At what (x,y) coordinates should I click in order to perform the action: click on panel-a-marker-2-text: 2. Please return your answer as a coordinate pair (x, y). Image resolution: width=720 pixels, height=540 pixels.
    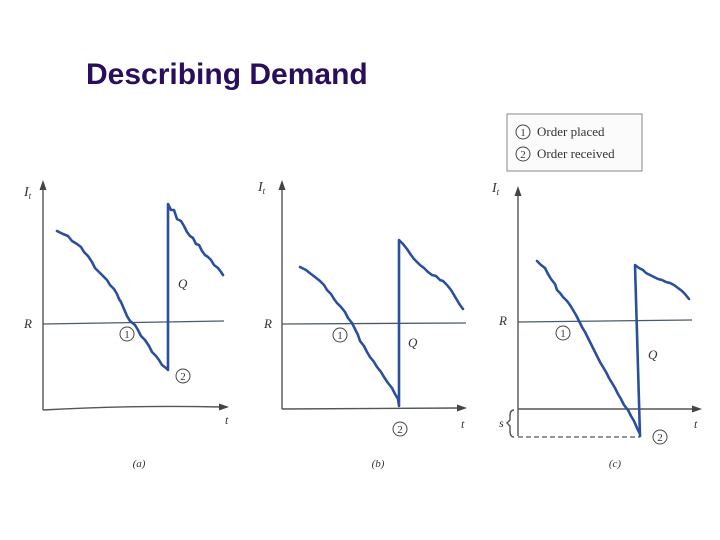
    Looking at the image, I should click on (183, 377).